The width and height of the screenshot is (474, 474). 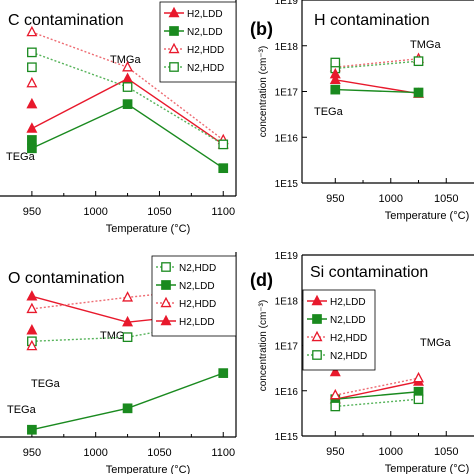 I want to click on panel-a-legend-label: N2,LDD, so click(x=205, y=32).